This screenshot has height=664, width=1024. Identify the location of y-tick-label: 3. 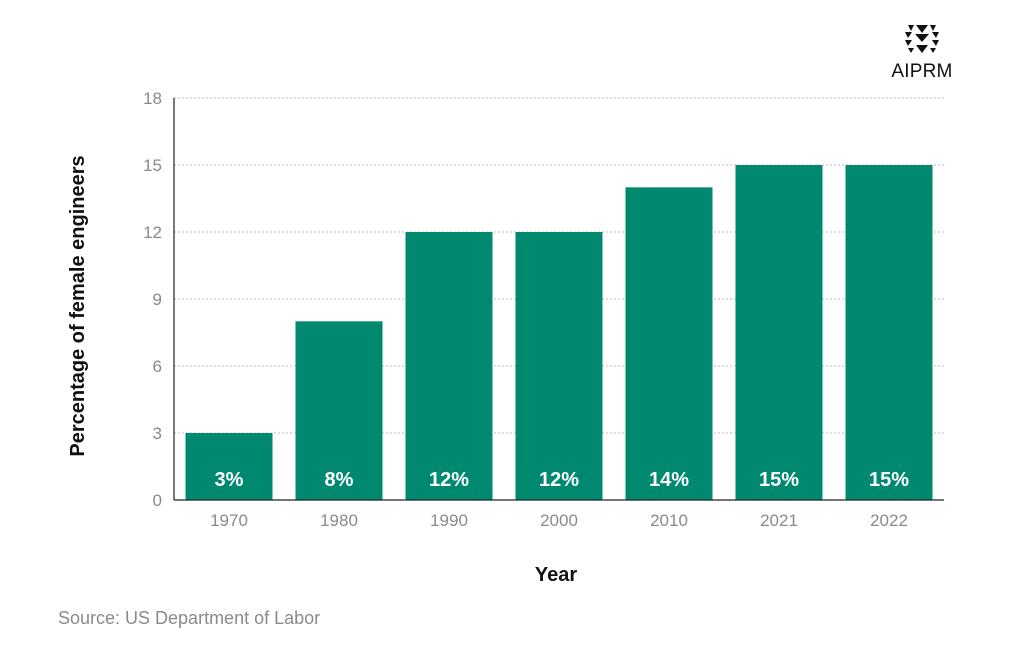
(157, 433).